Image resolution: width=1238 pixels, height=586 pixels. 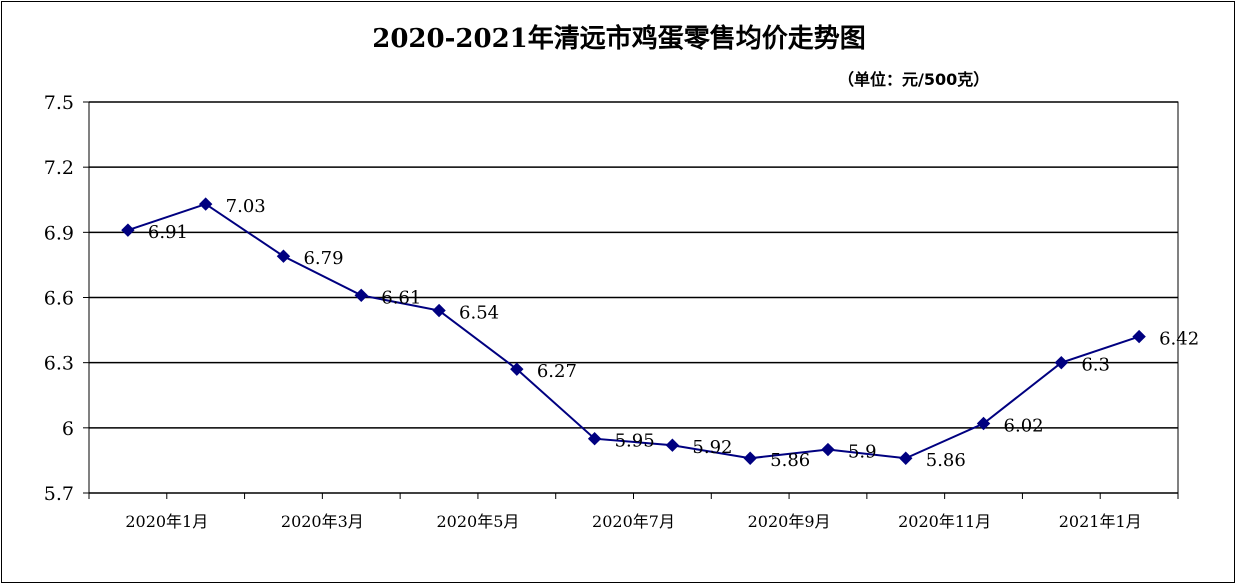 I want to click on data-label: 5.92, so click(x=712, y=447).